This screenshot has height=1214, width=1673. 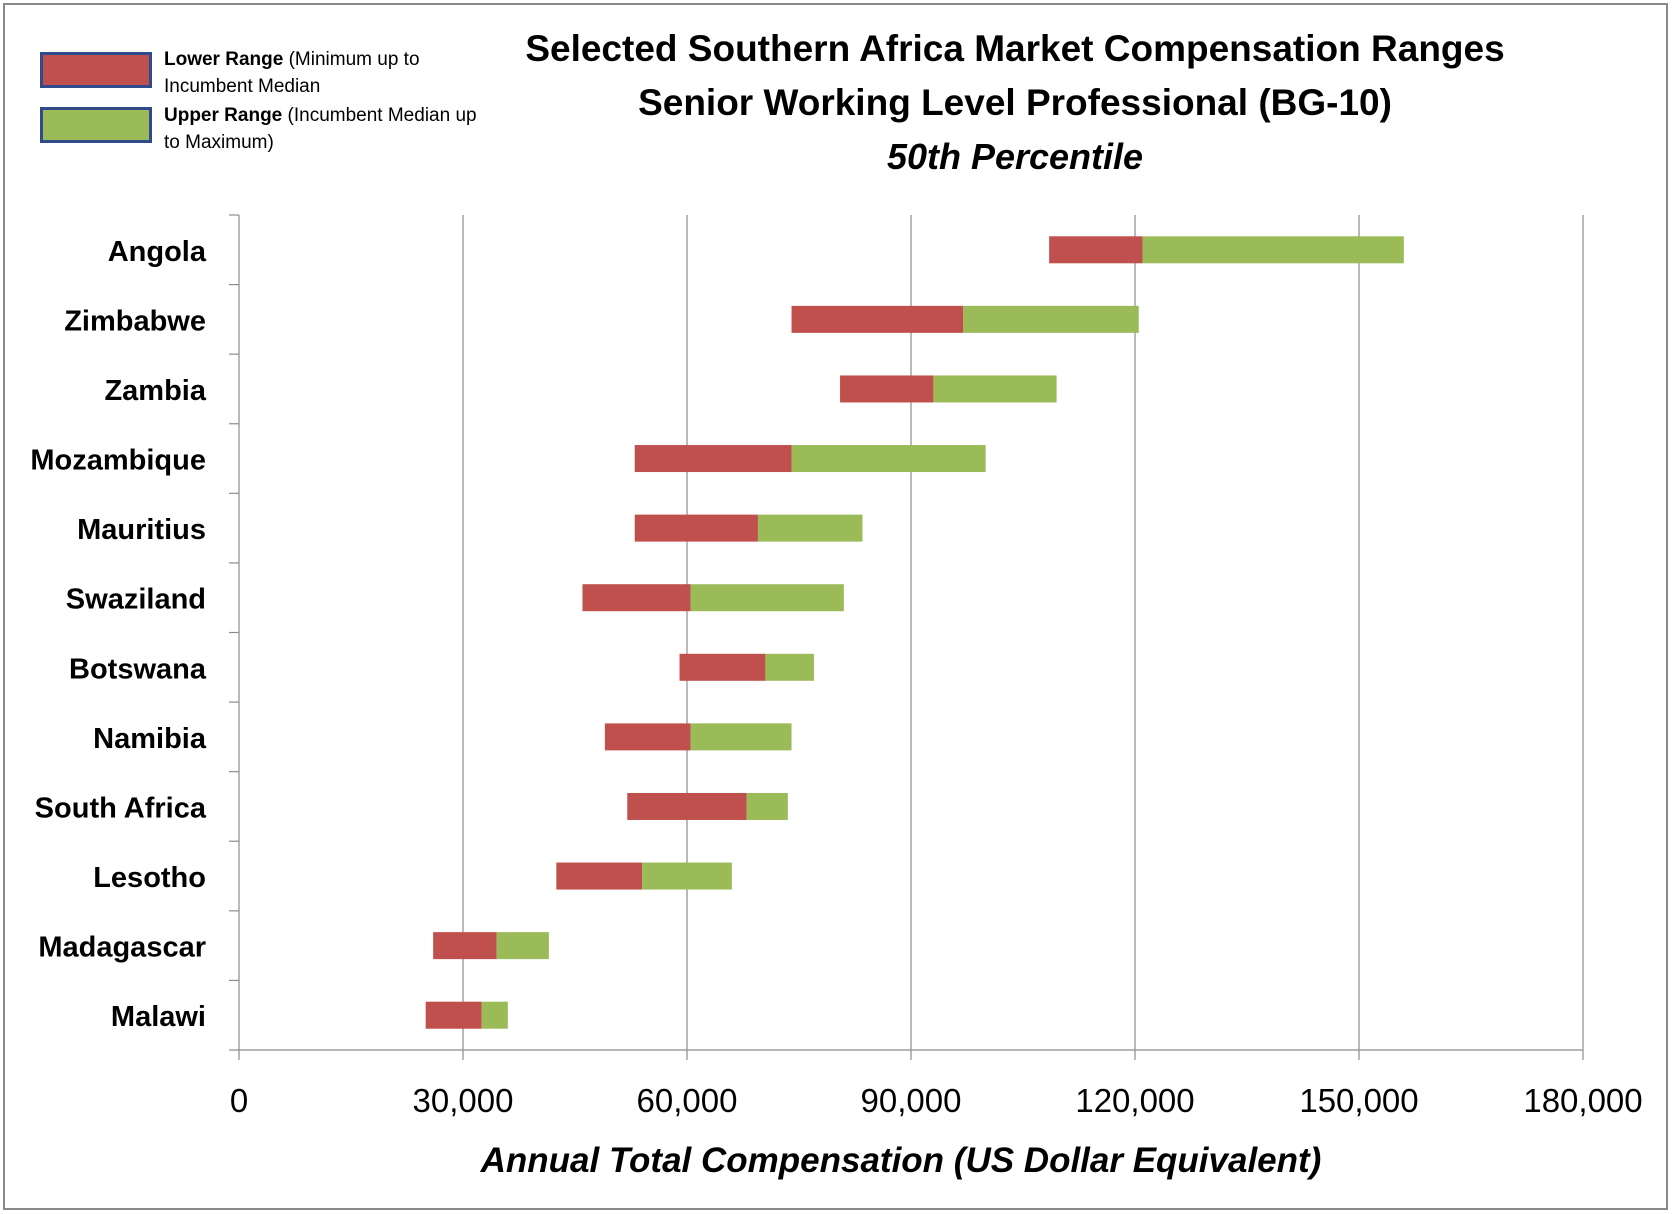 What do you see at coordinates (911, 1100) in the screenshot?
I see `x-tick-label: 90,000` at bounding box center [911, 1100].